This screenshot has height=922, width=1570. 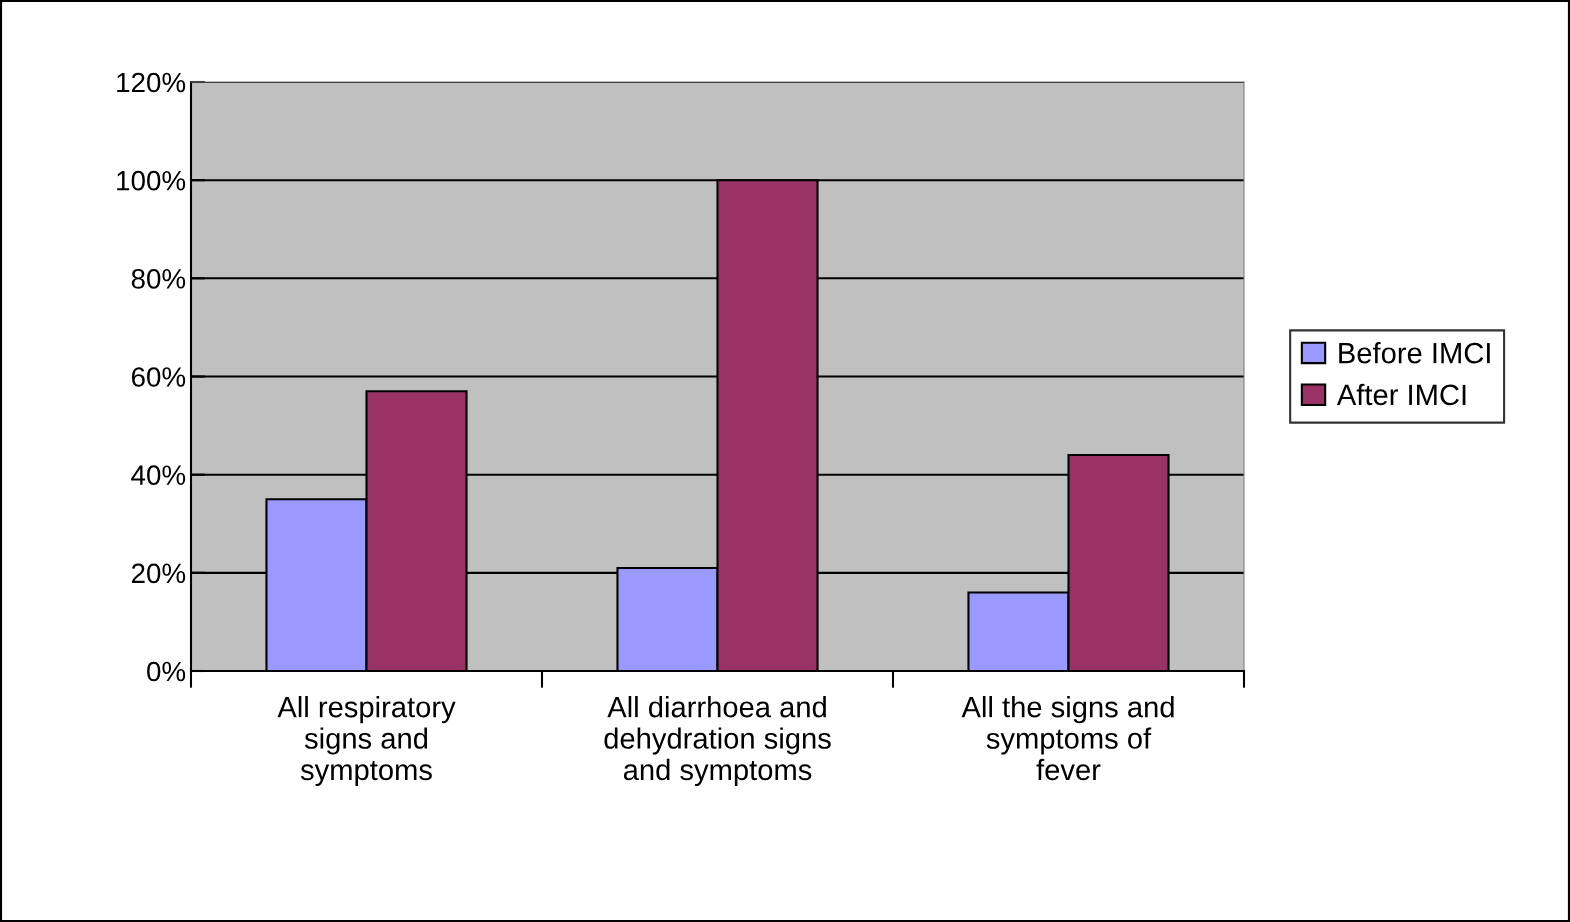 I want to click on y-tick-label: 100%, so click(x=151, y=180).